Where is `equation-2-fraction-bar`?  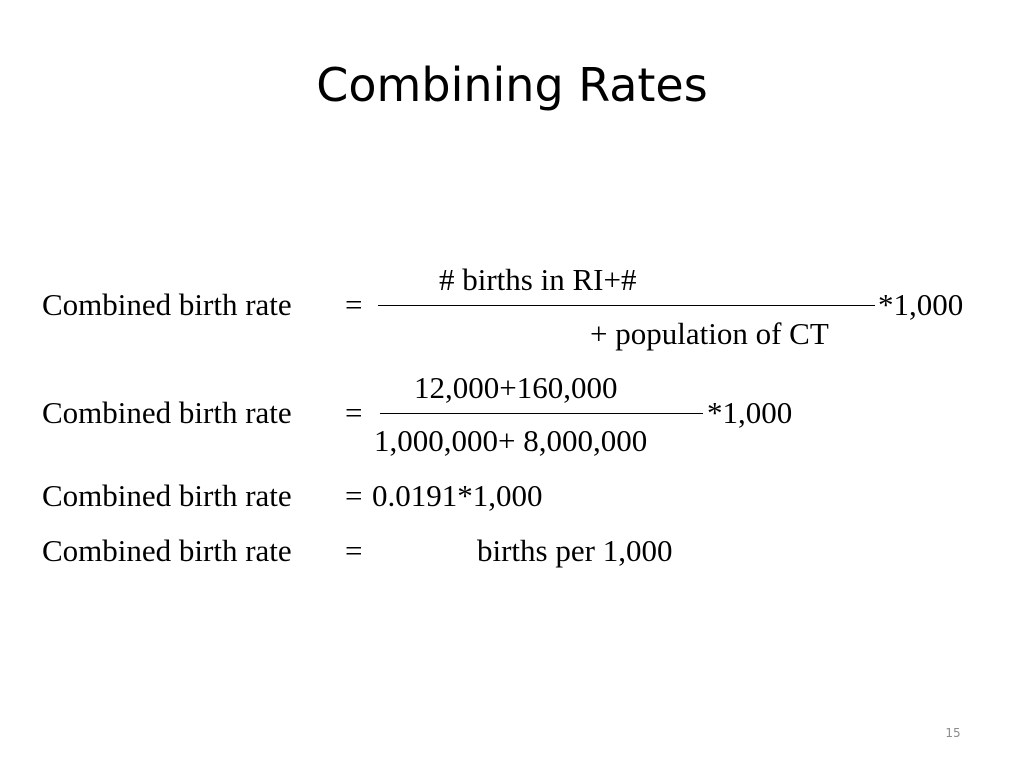
equation-2-fraction-bar is located at coordinates (541, 413).